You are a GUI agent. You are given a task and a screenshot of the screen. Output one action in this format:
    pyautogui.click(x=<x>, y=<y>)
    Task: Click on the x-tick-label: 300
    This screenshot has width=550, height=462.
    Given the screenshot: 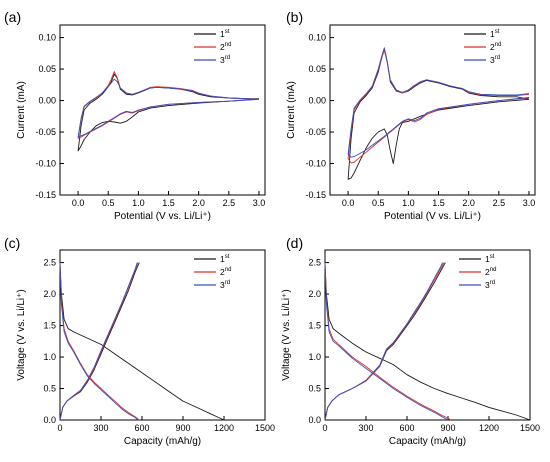 What is the action you would take?
    pyautogui.click(x=365, y=428)
    